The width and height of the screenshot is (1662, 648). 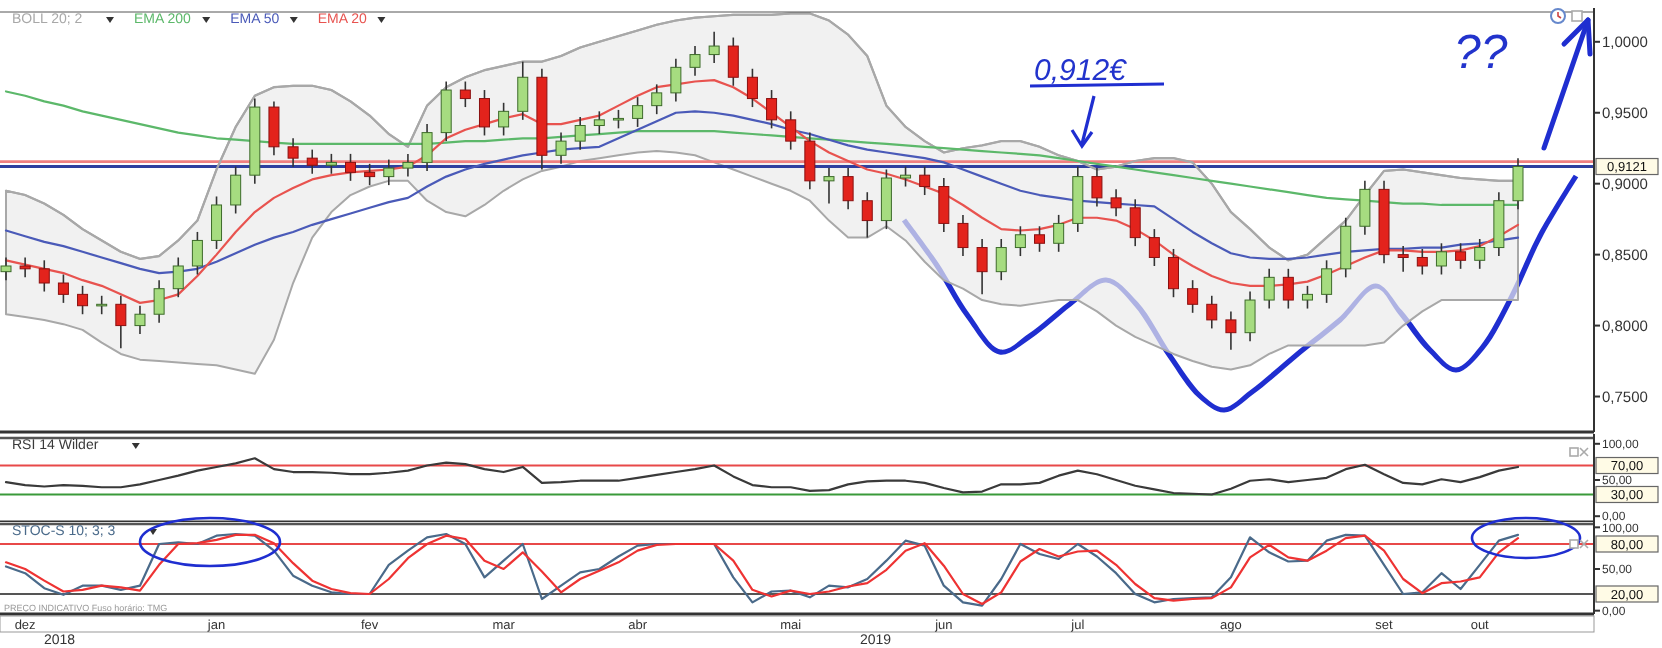 I want to click on annotation: ??, so click(x=1481, y=53).